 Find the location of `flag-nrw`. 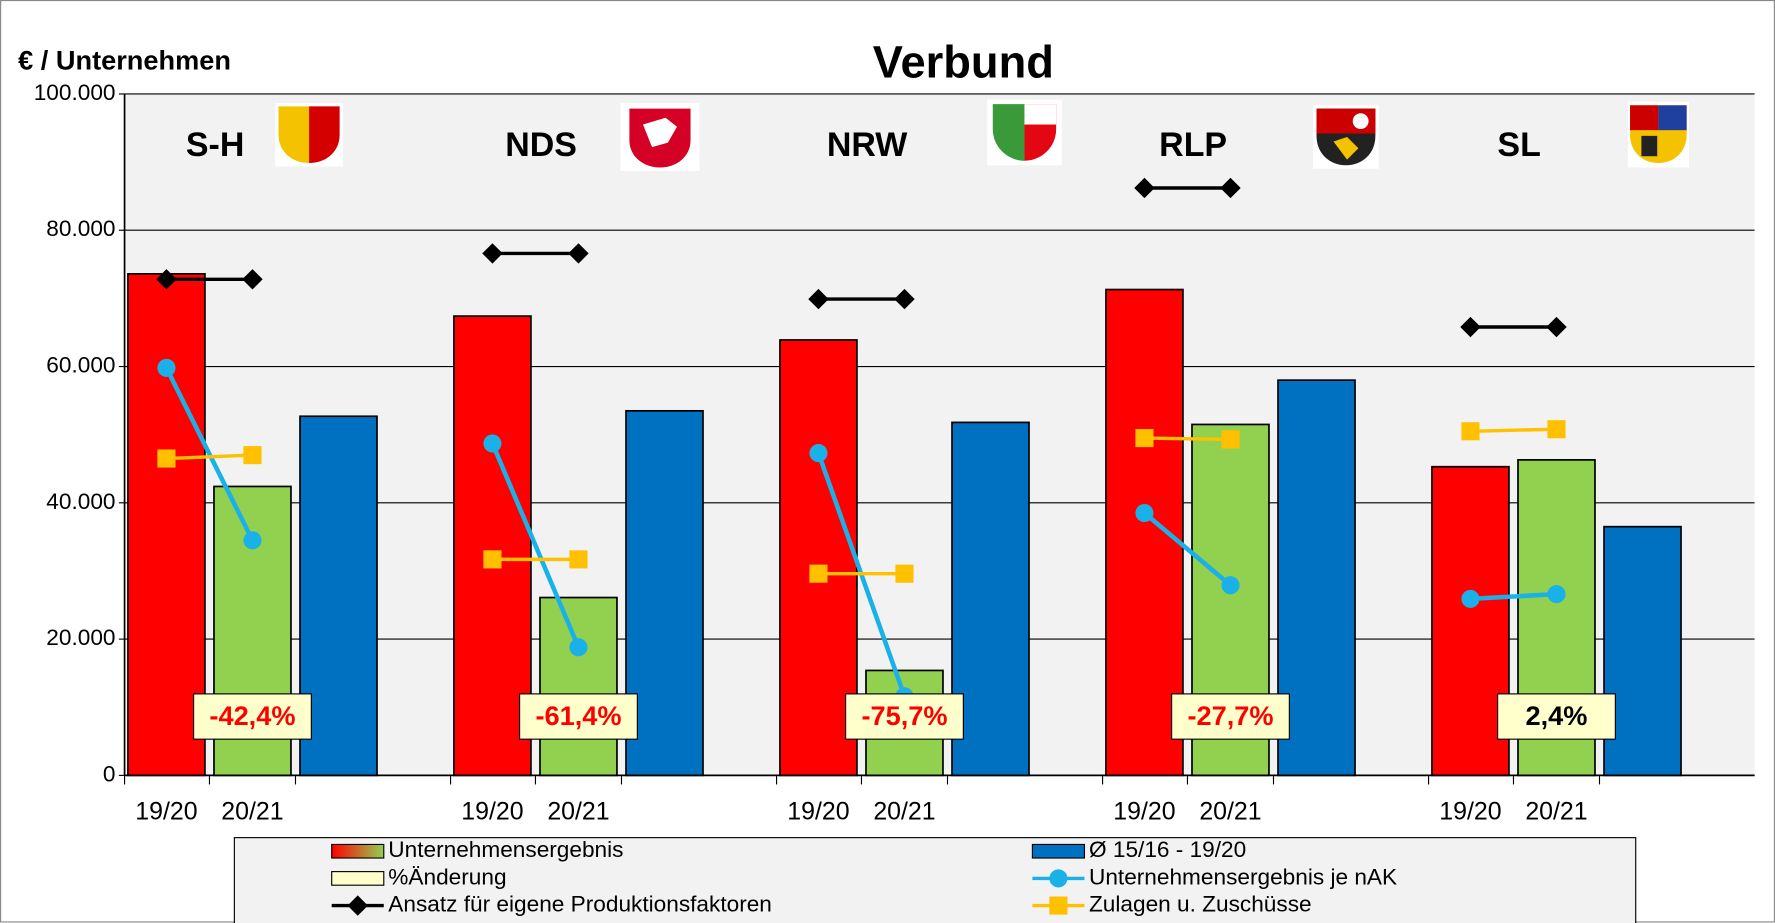

flag-nrw is located at coordinates (1024, 132).